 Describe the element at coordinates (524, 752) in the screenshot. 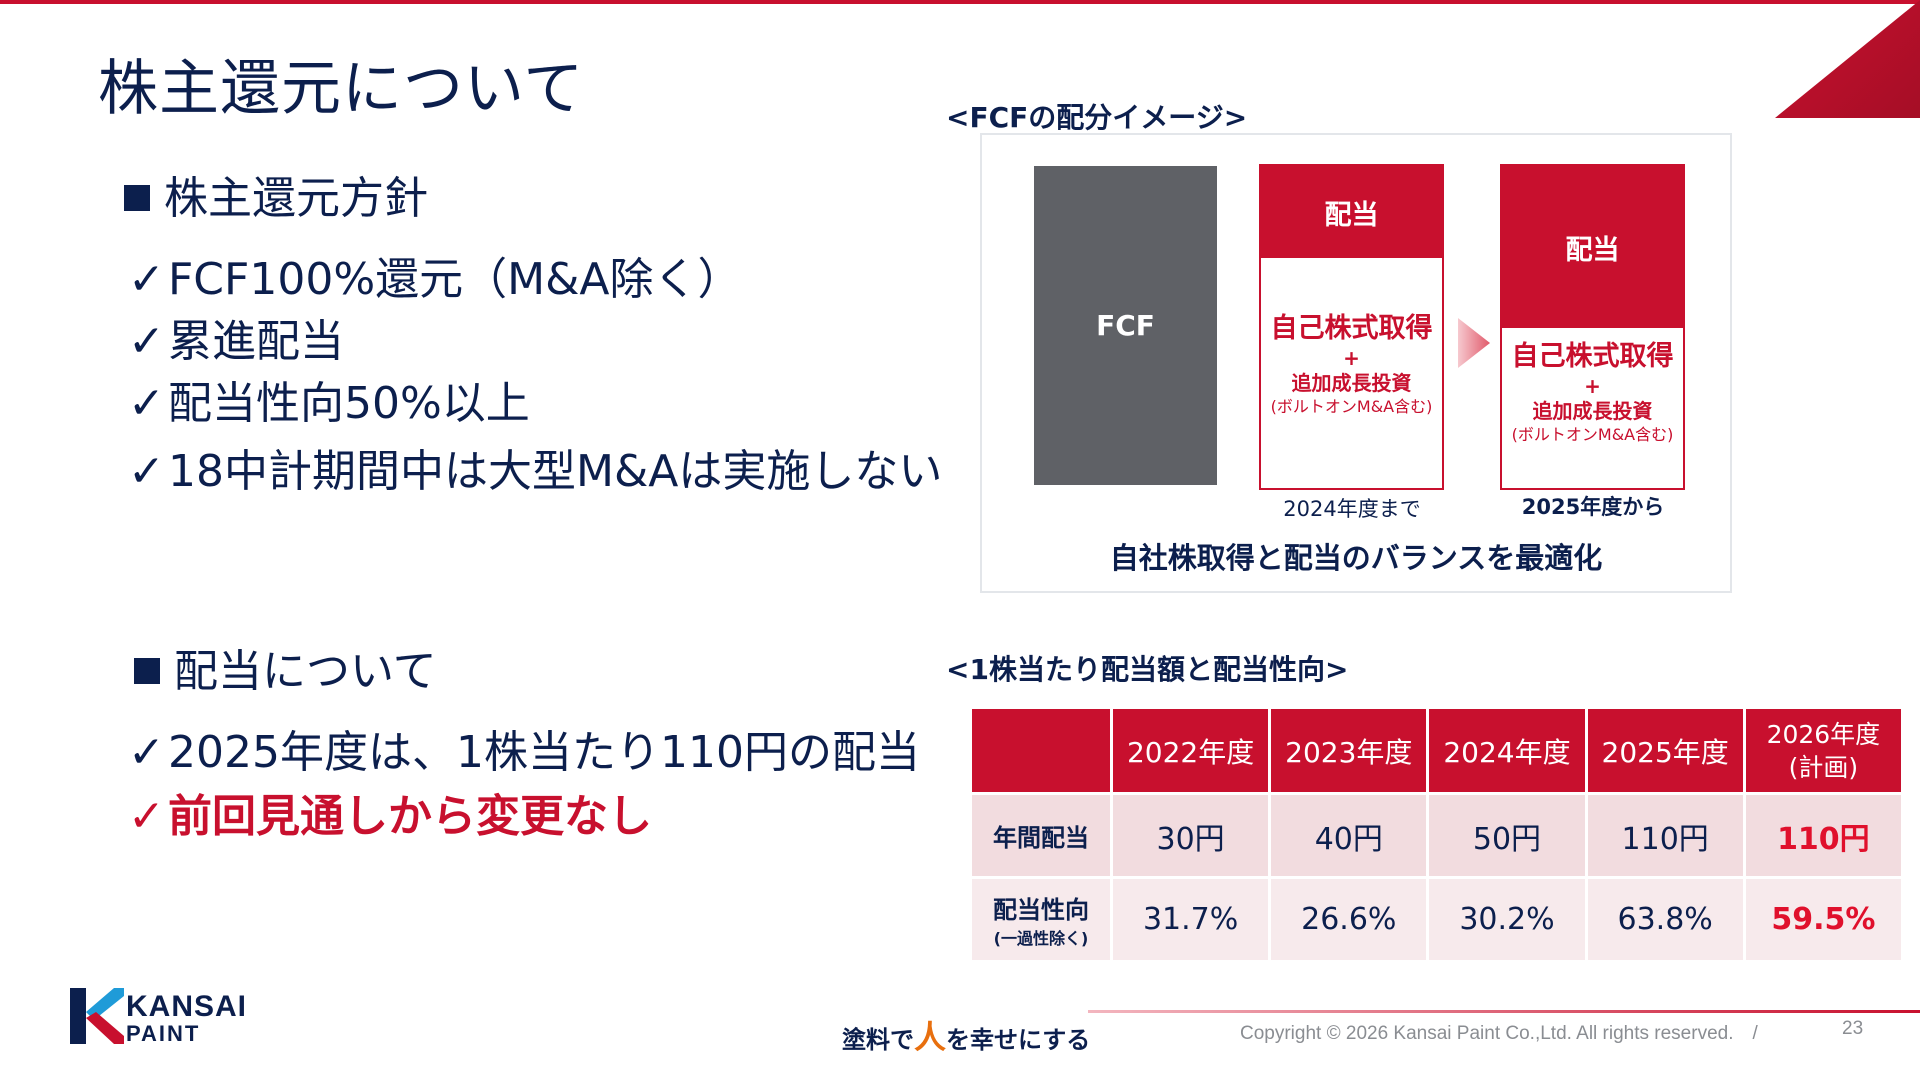

I see `dividend-item: ✓2025年度は、1株当たり110円の配当` at that location.